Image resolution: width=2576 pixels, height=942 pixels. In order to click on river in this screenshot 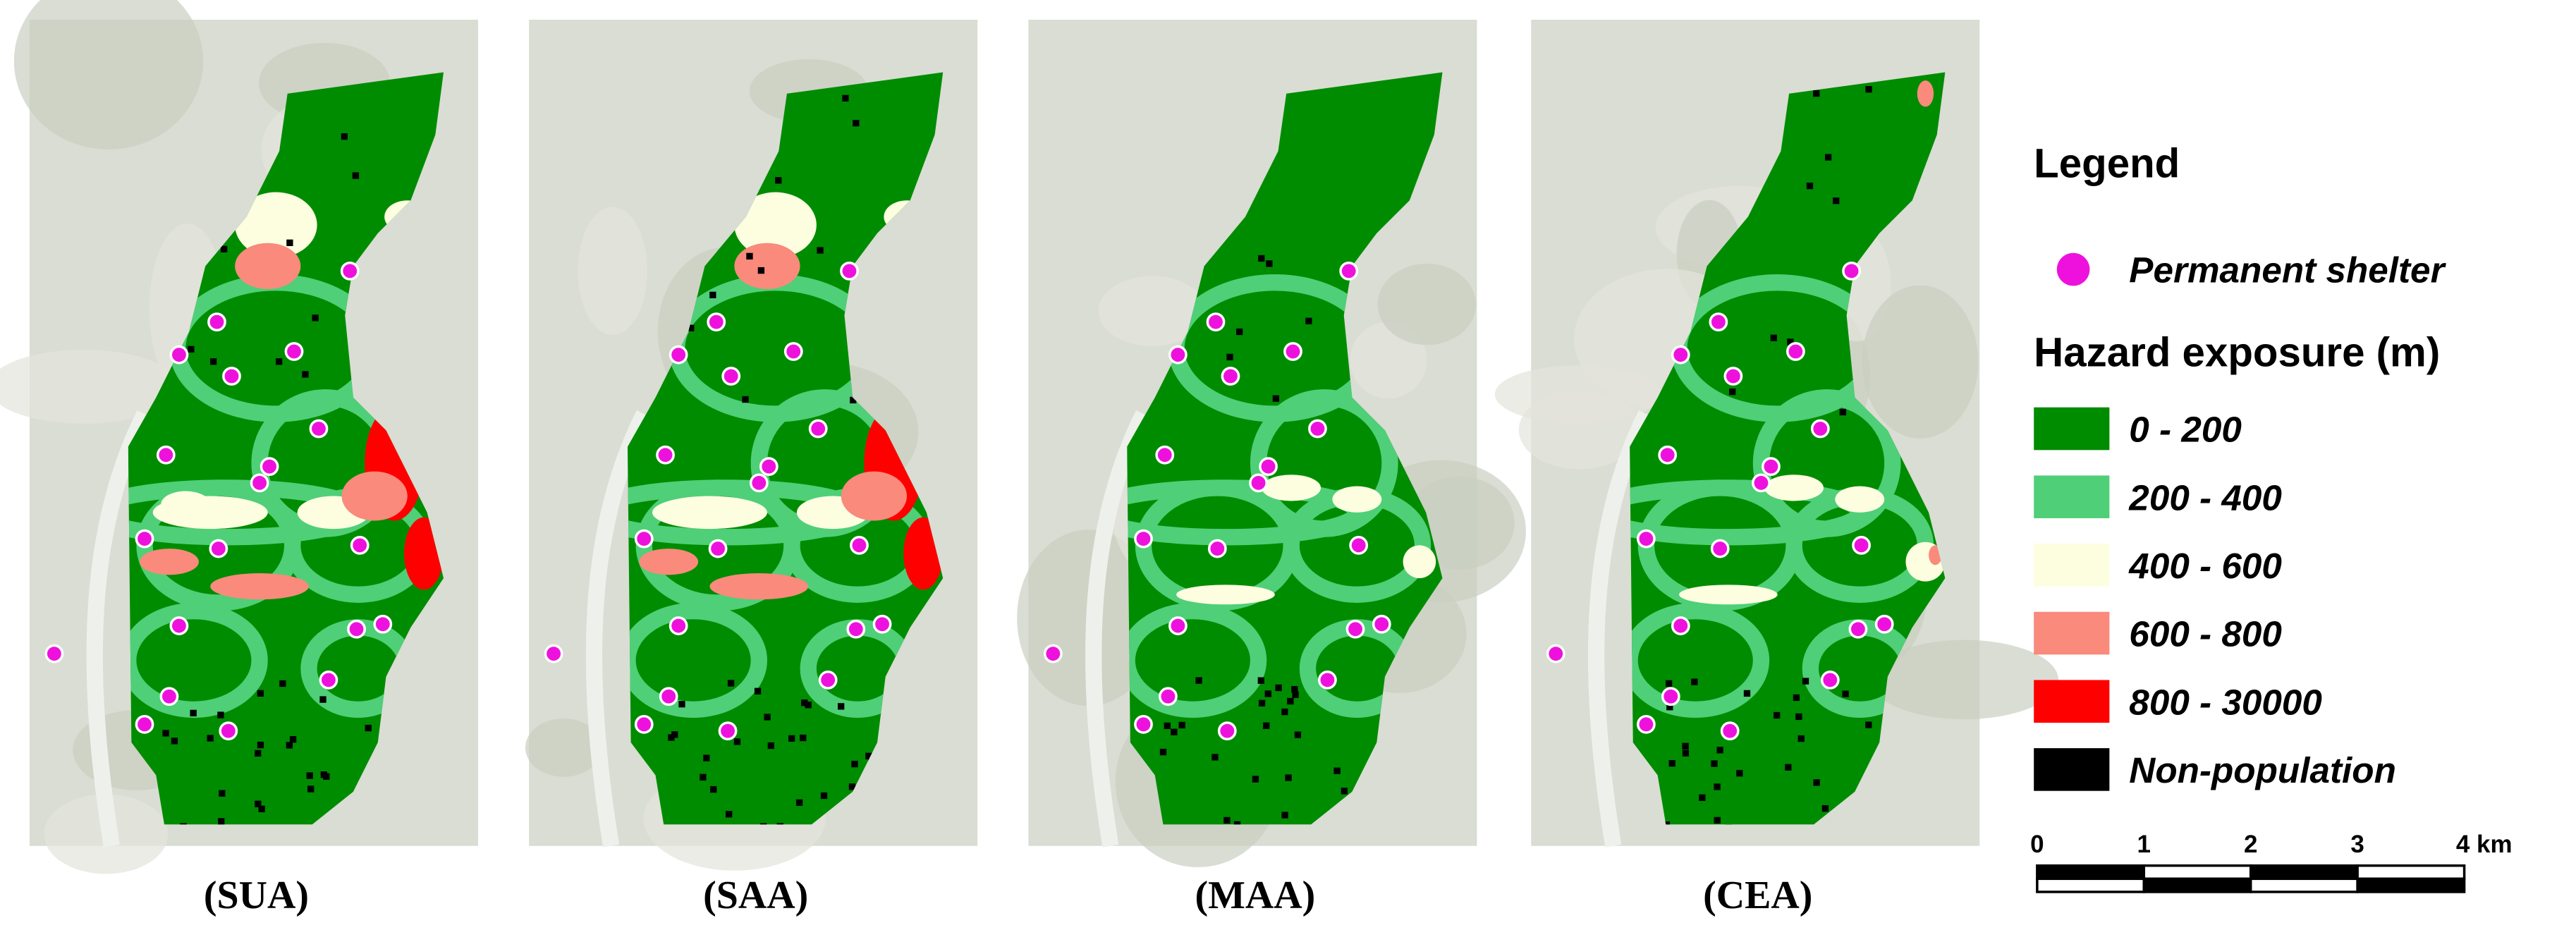, I will do `click(1621, 629)`.